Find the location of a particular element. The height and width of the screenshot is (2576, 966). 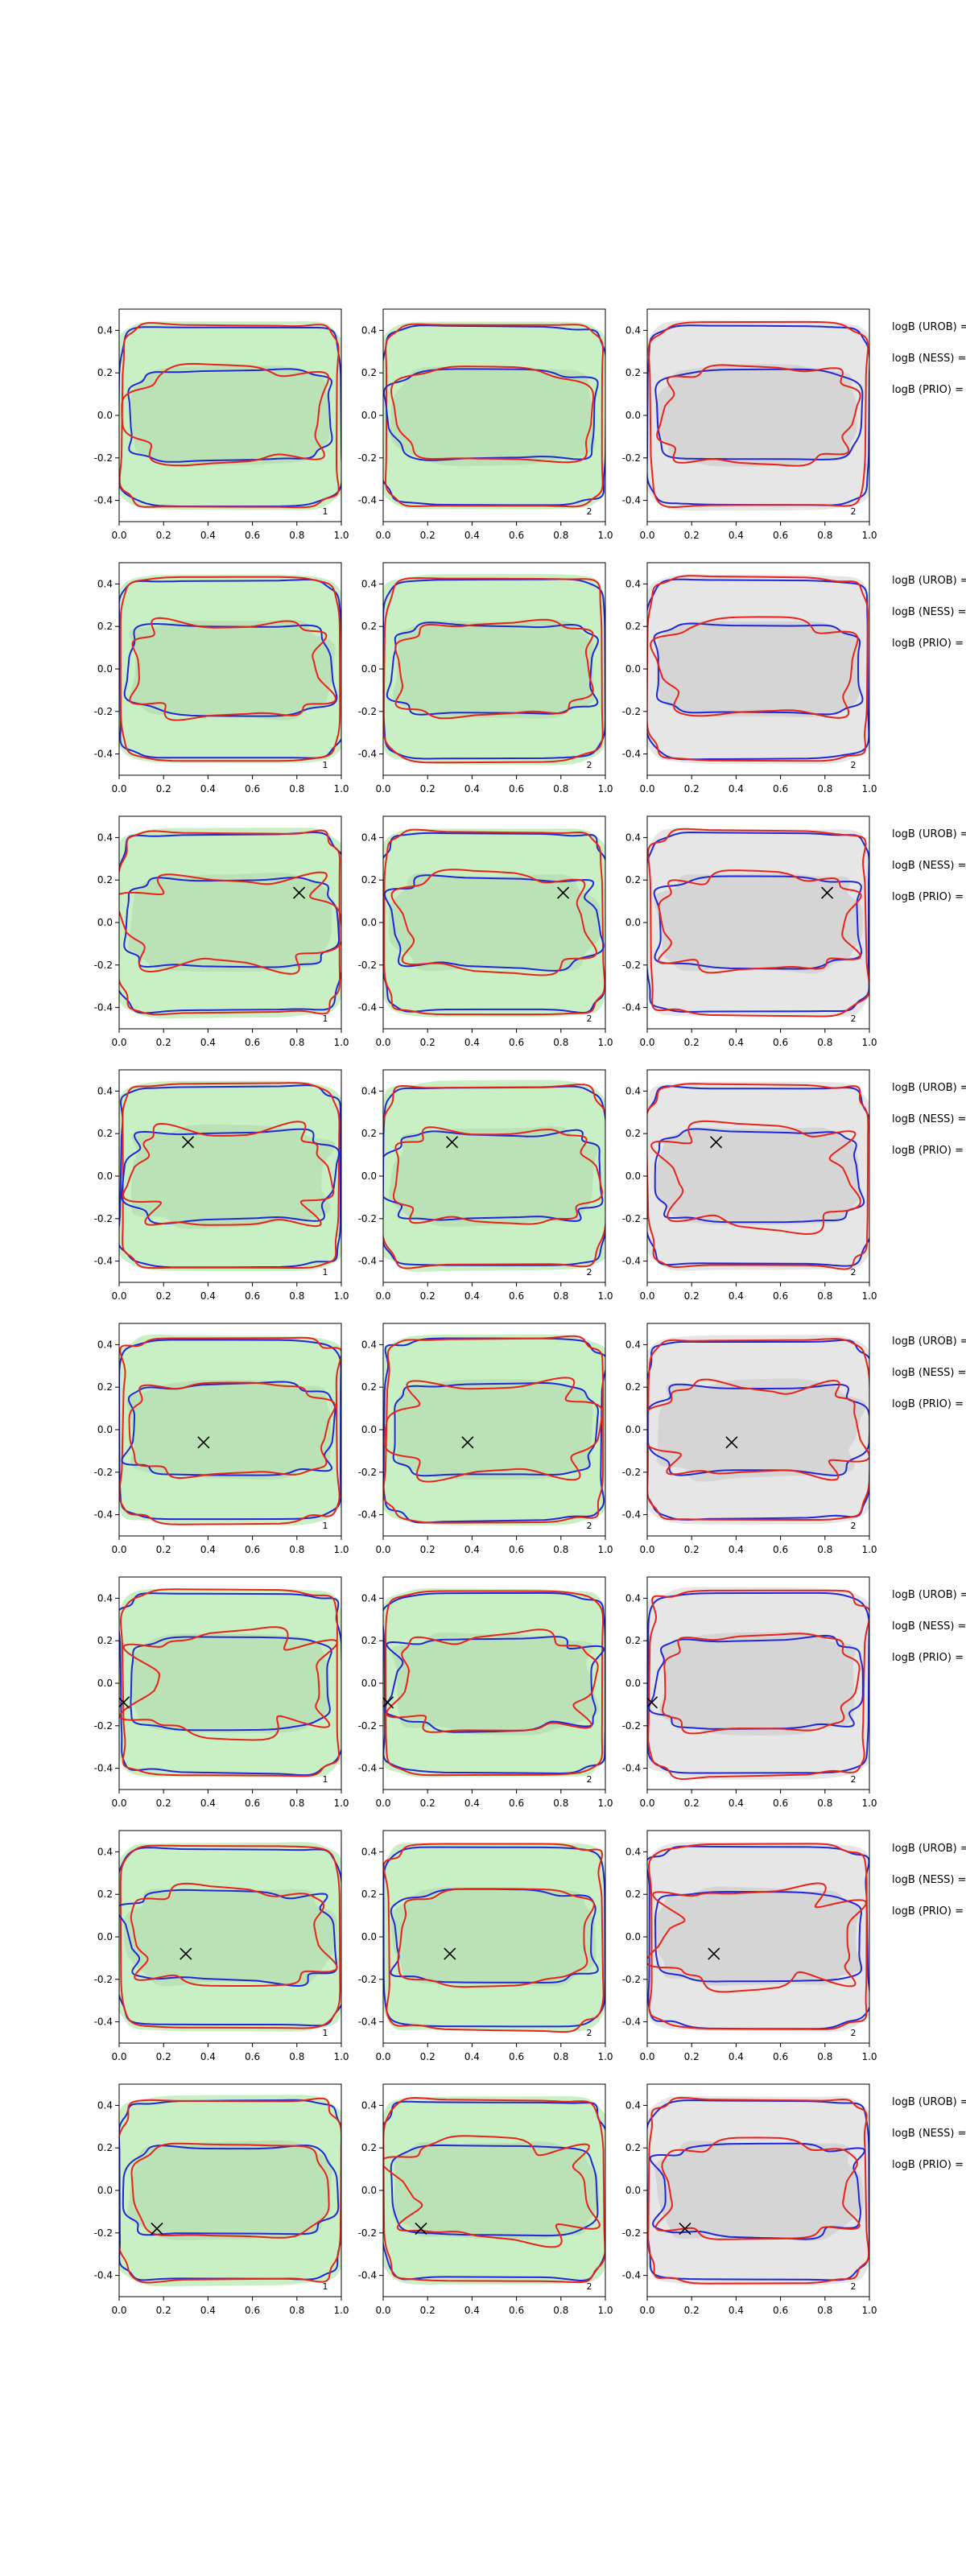

logb-label: logB (UROB) = is located at coordinates (929, 1595).